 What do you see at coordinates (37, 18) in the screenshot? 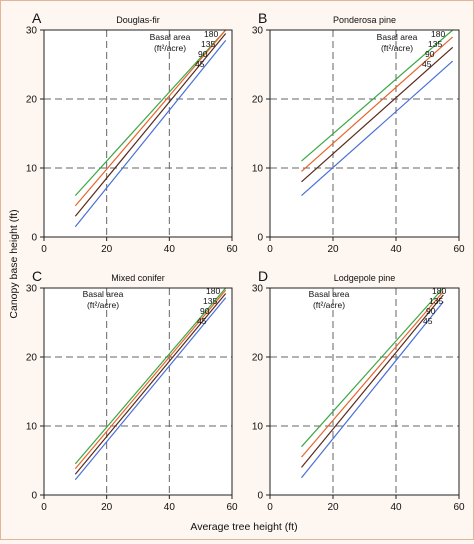
I see `panel-letter: A` at bounding box center [37, 18].